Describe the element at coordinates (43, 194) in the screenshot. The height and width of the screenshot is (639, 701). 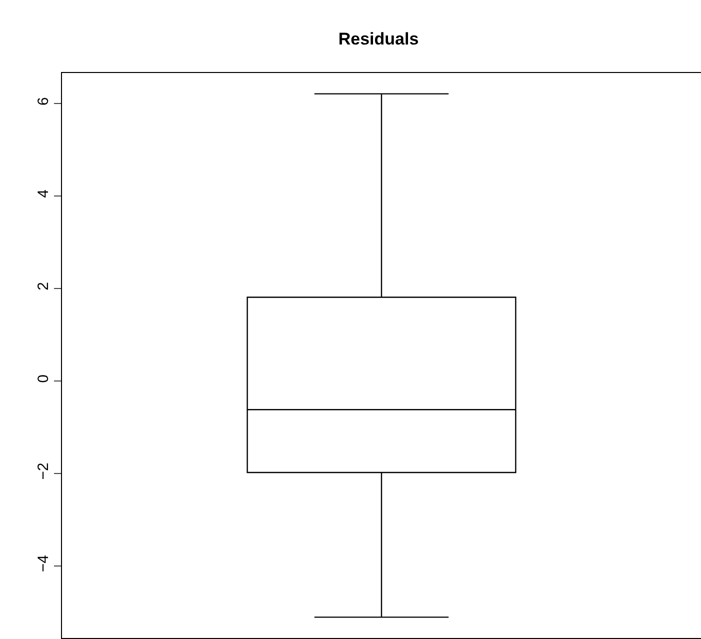
I see `y-tick-label: 4` at that location.